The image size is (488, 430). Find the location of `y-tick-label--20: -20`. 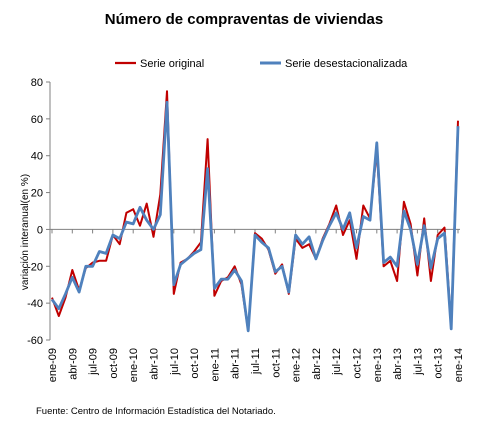

y-tick-label--20: -20 is located at coordinates (35, 267).